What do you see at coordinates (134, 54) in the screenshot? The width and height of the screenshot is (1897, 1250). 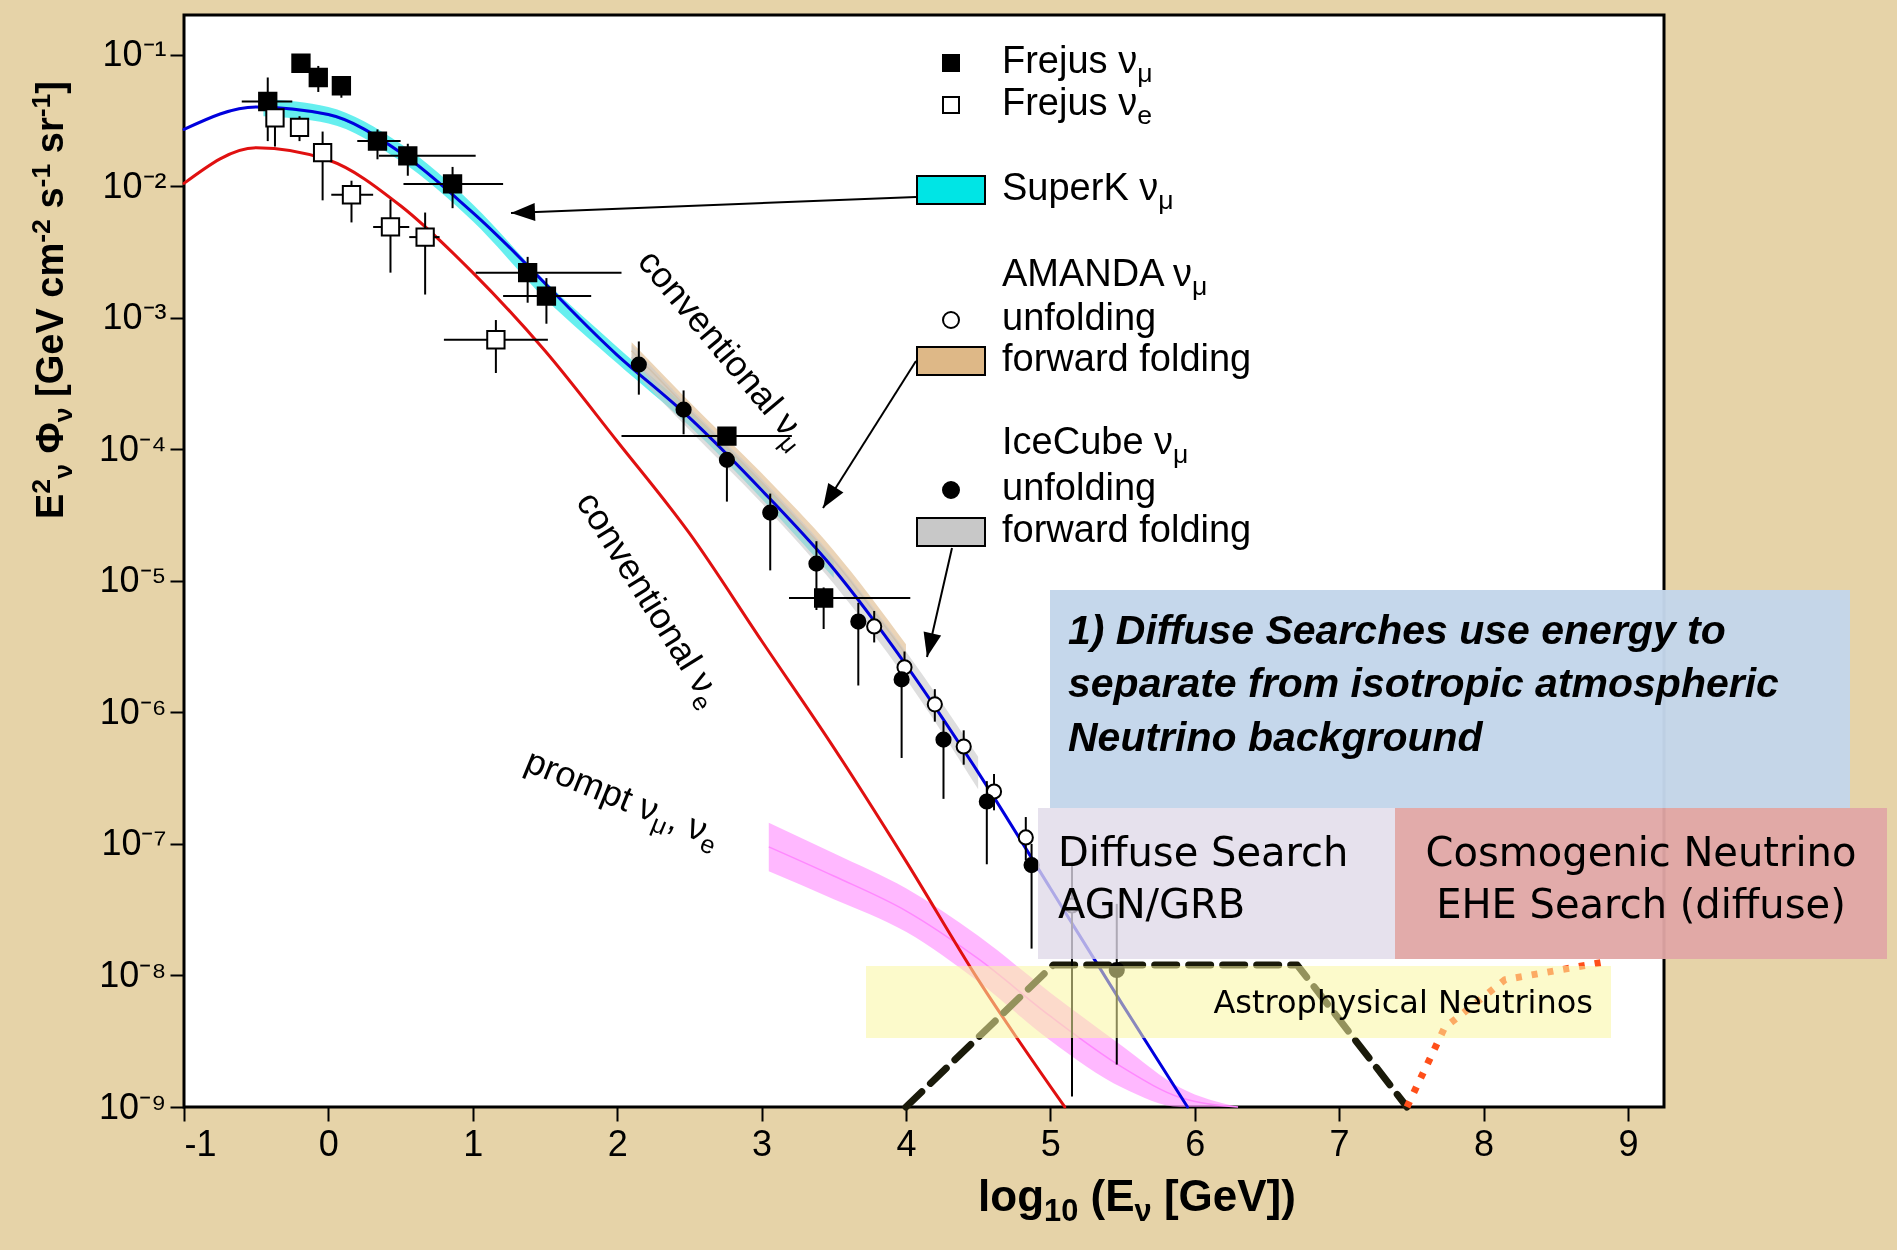 I see `y-tick-label: 10⁻¹` at bounding box center [134, 54].